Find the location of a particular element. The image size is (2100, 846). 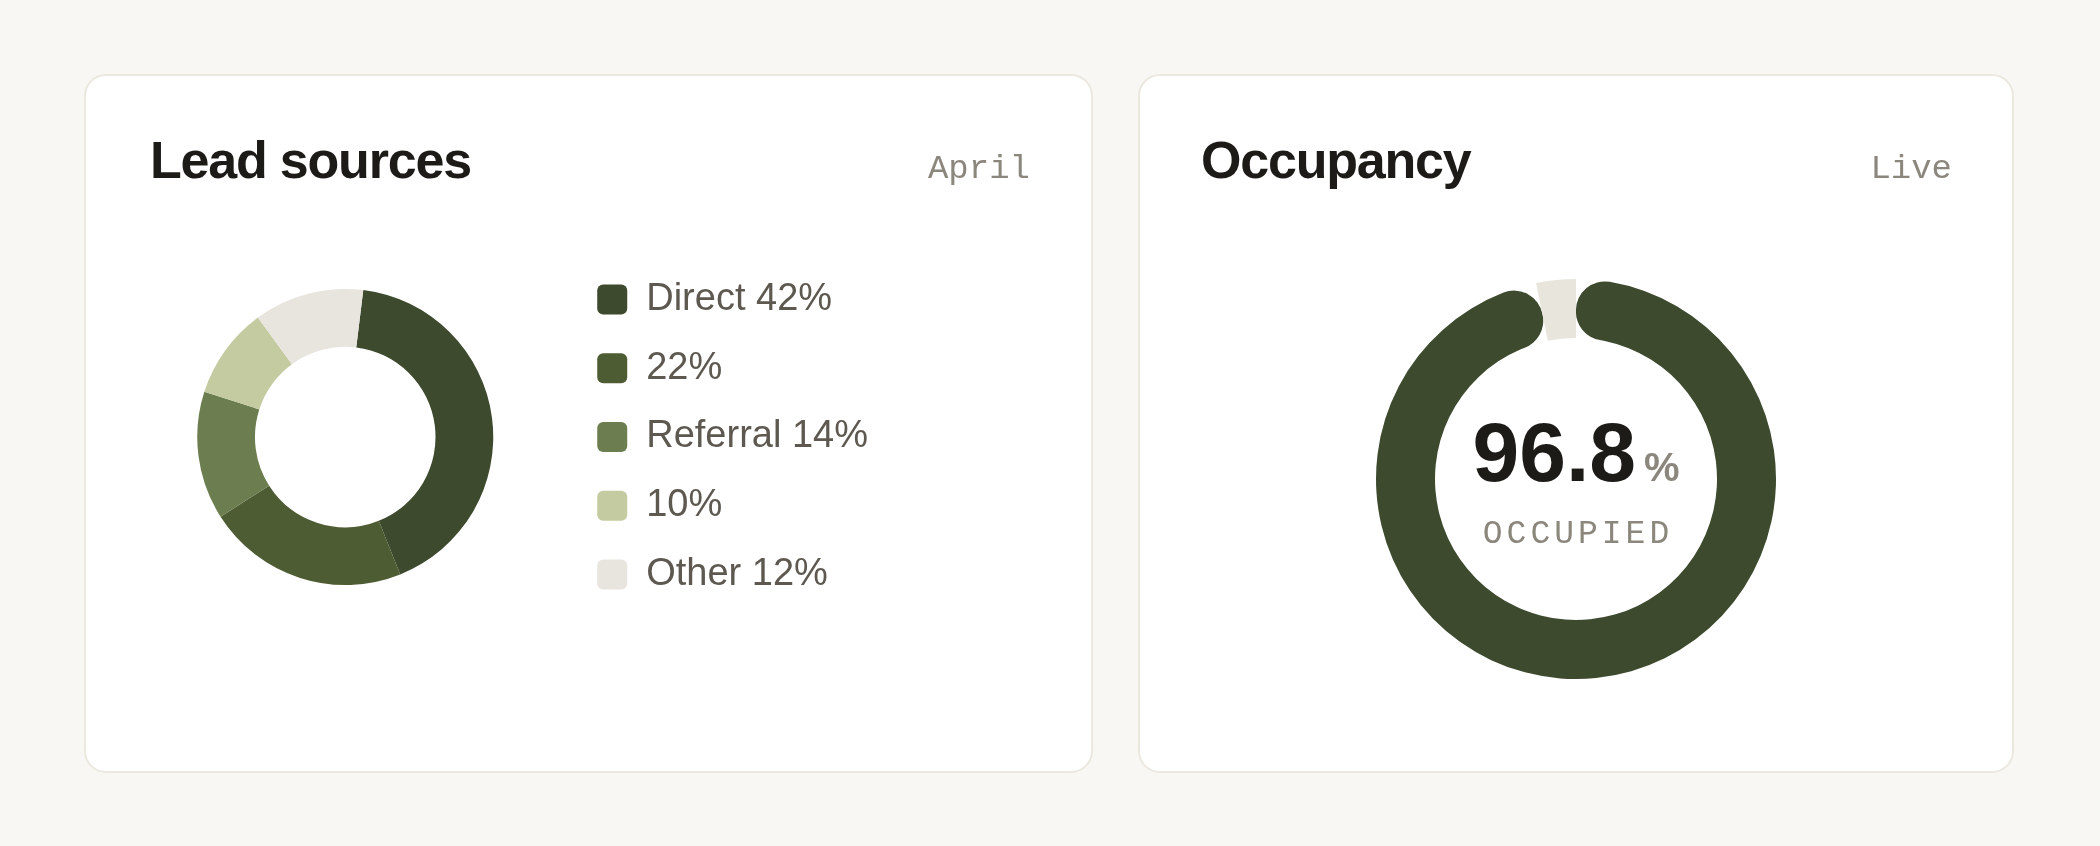

chart-title: Occupancy is located at coordinates (1336, 160).